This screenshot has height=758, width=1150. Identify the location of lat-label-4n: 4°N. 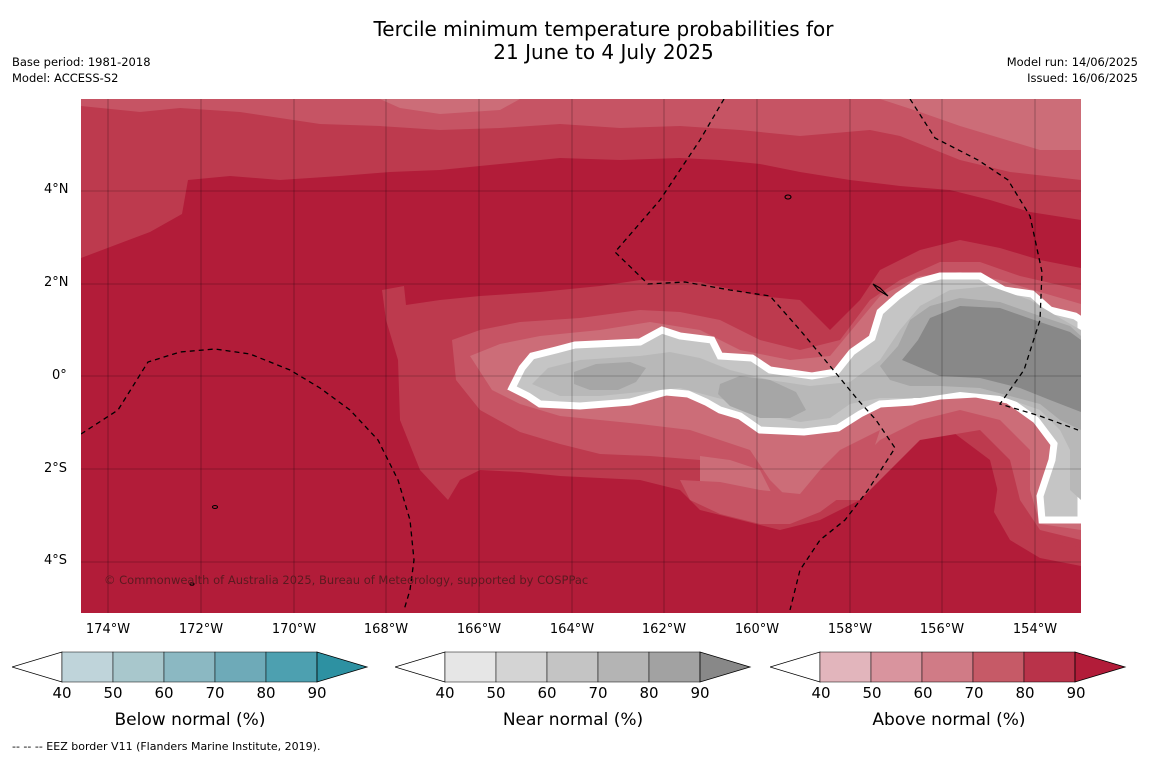
(56, 189).